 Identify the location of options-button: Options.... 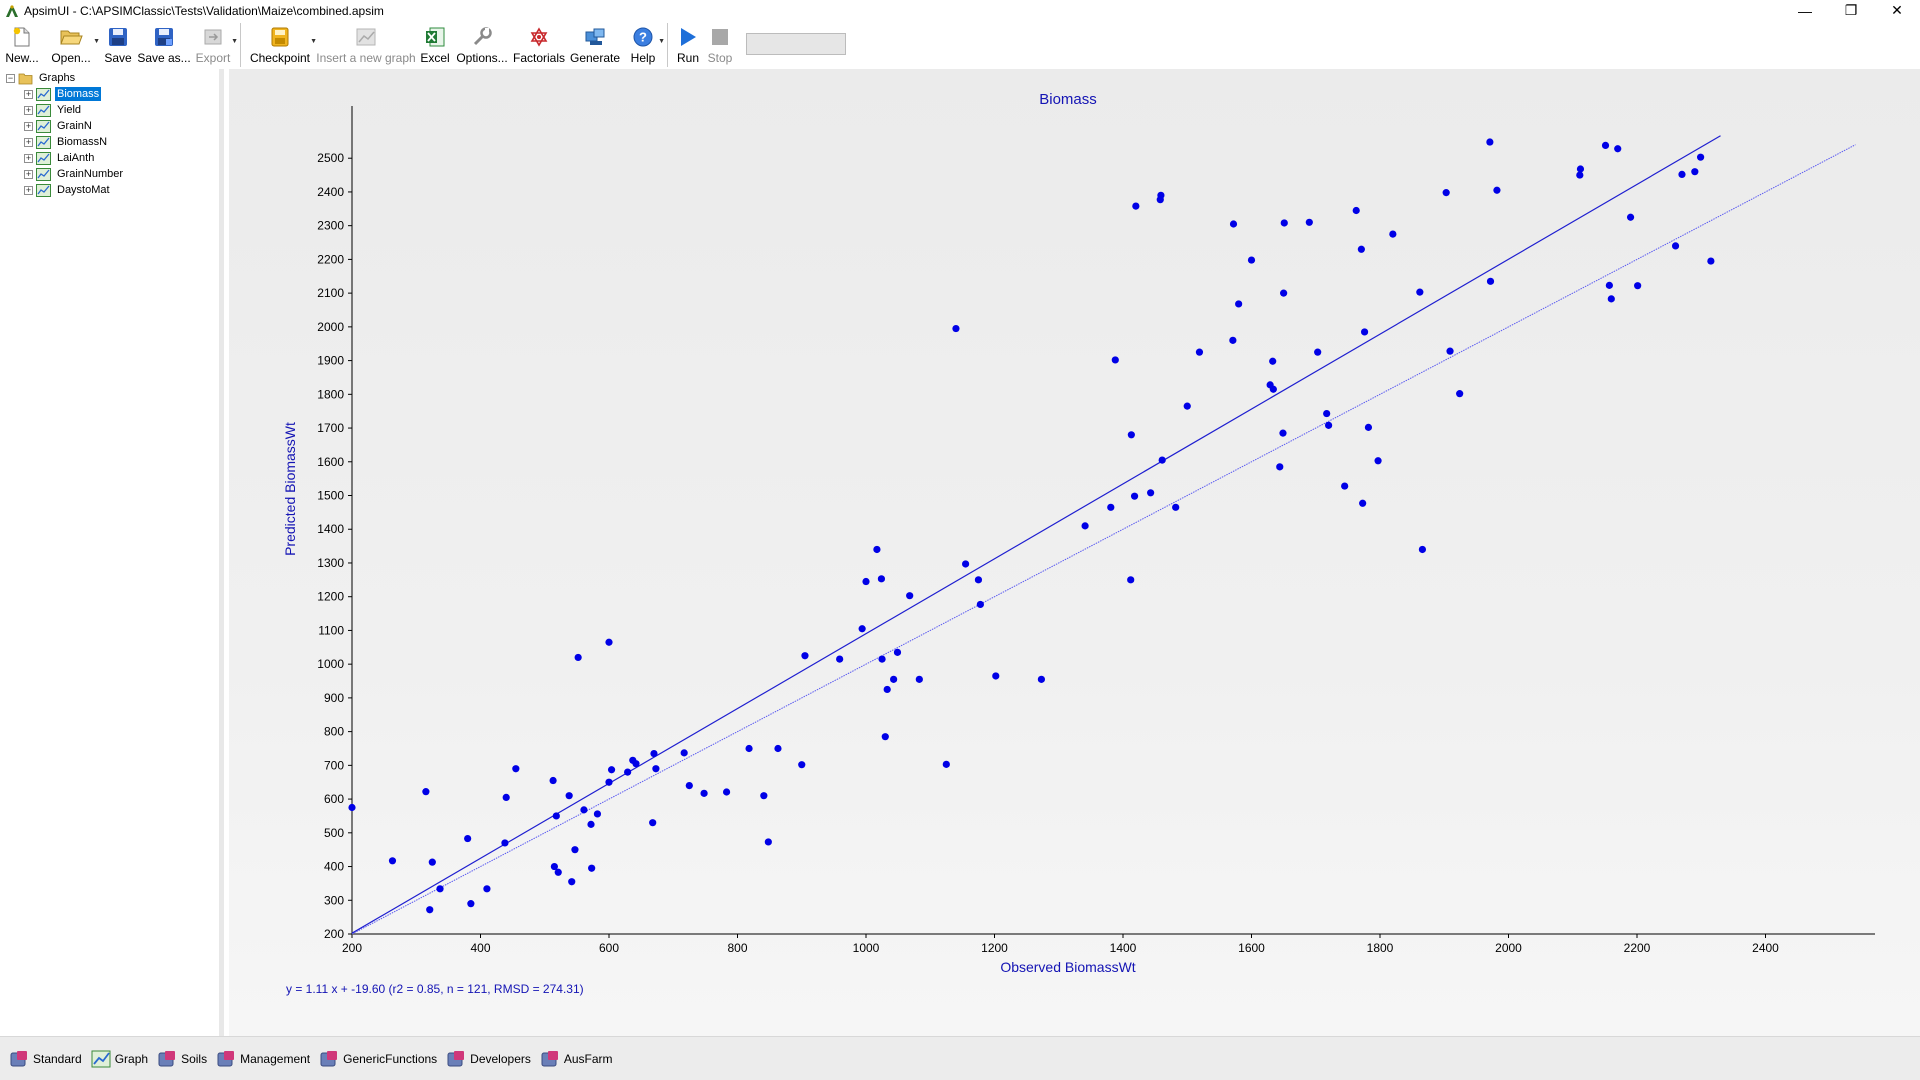
(482, 45).